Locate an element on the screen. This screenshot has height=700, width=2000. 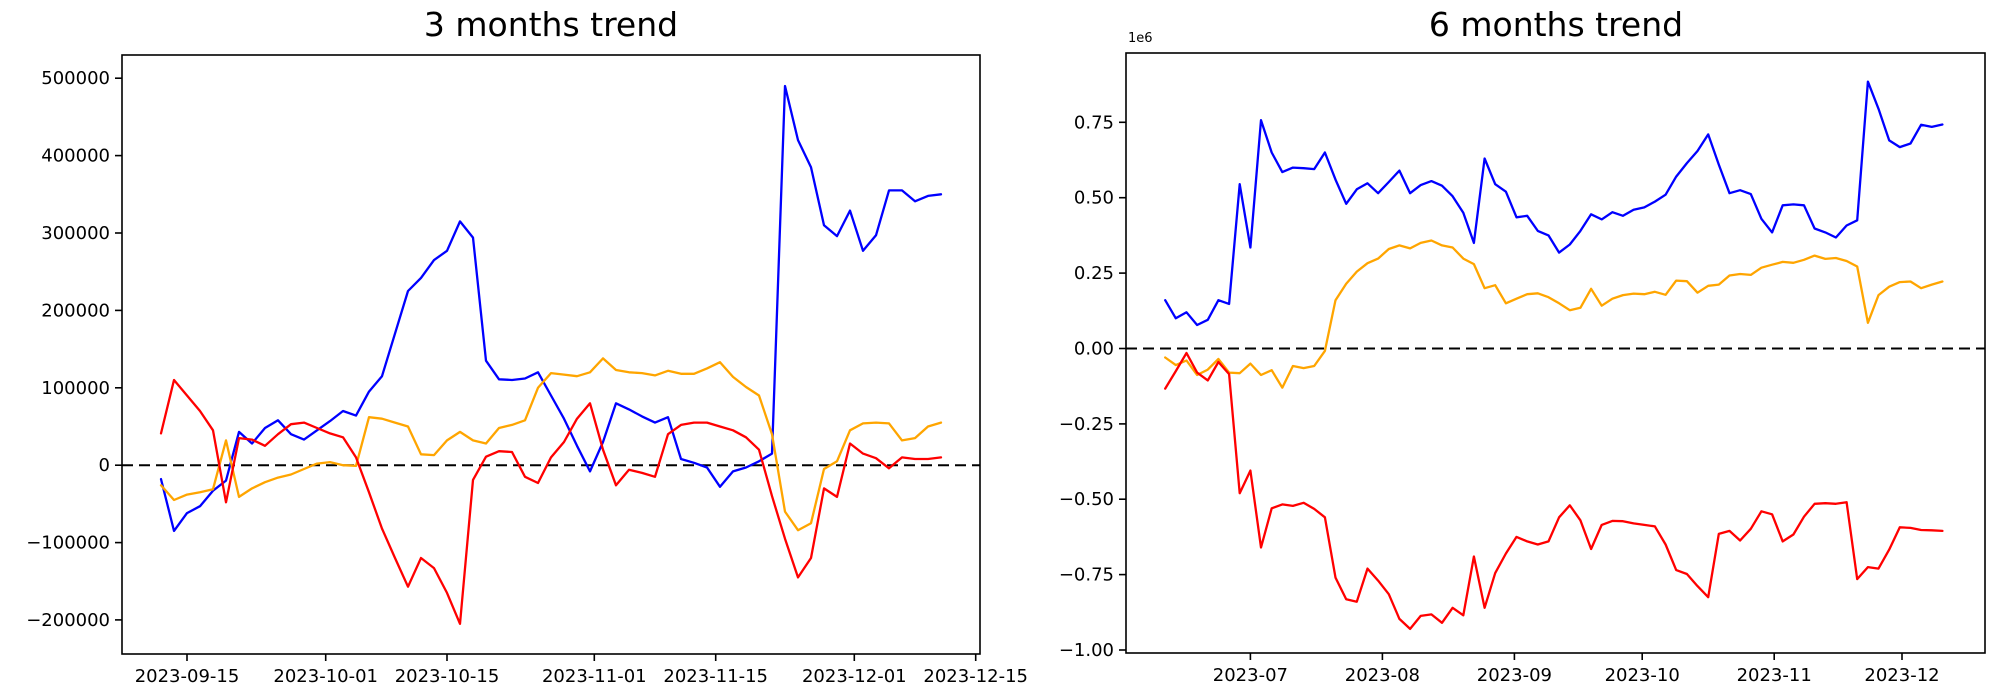
left-chart-title: 3 months trend is located at coordinates (551, 24).